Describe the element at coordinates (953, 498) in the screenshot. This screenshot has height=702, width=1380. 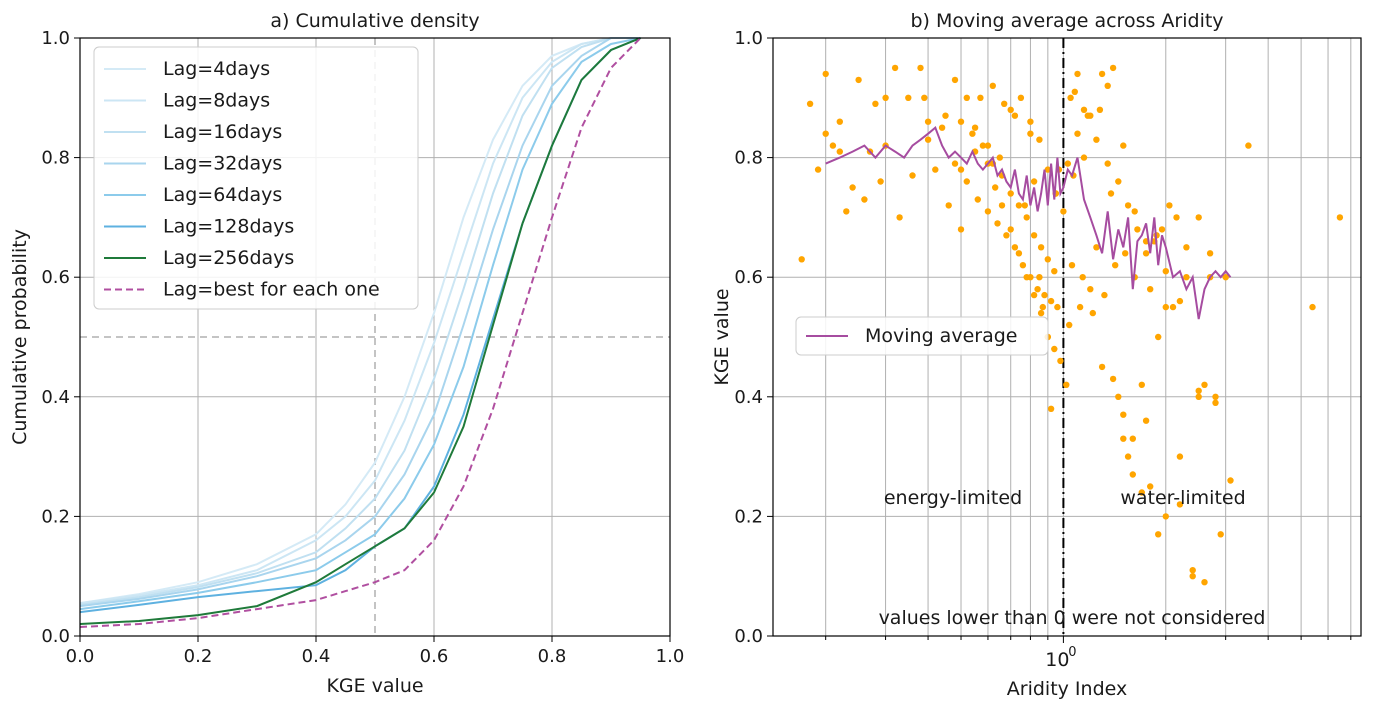
I see `annotation-energy-limited: energy-limited` at that location.